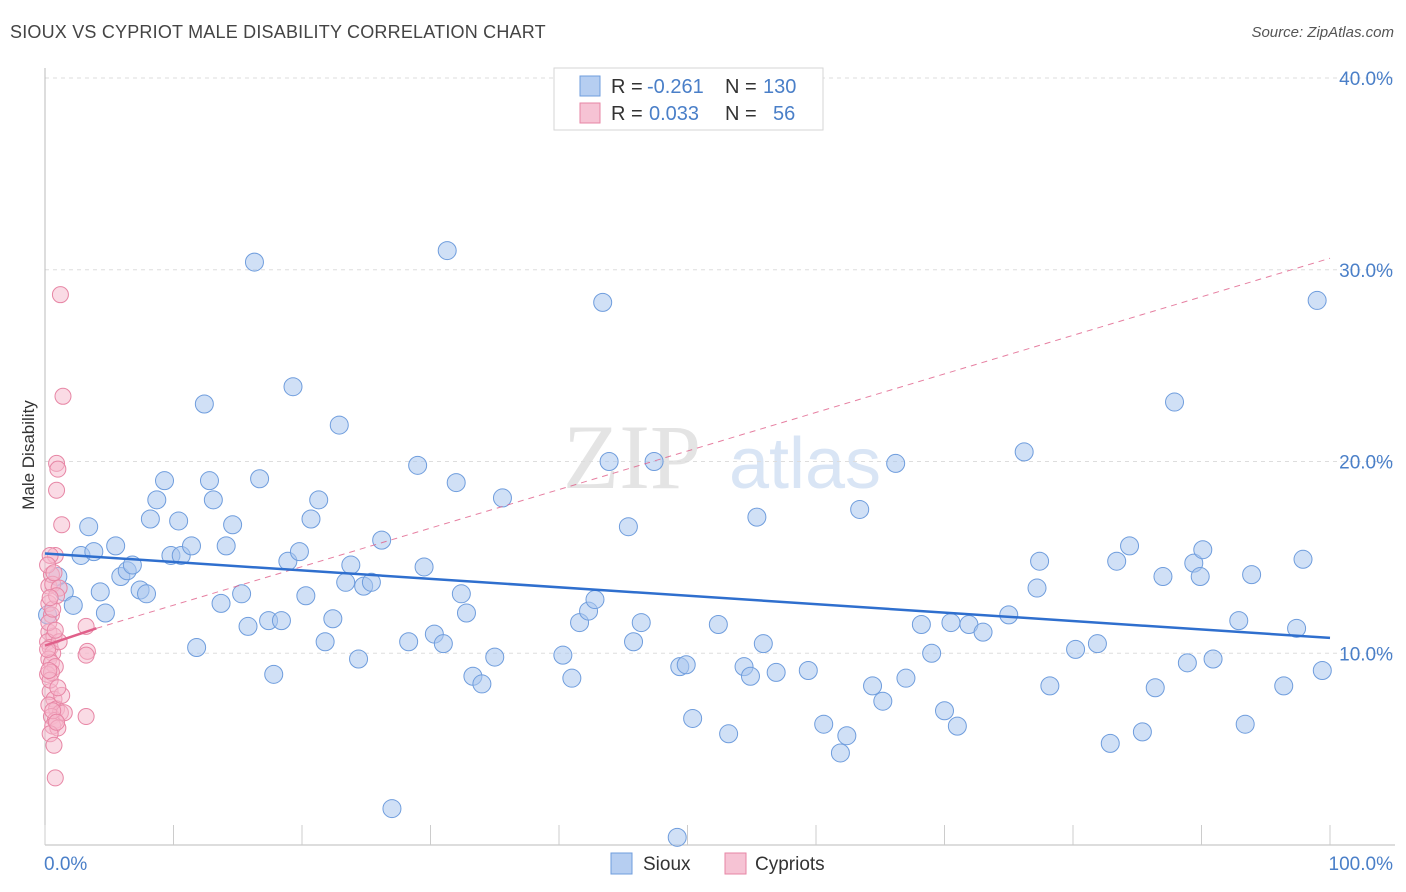 The height and width of the screenshot is (892, 1406). What do you see at coordinates (67, 536) in the screenshot?
I see `cypriot-points` at bounding box center [67, 536].